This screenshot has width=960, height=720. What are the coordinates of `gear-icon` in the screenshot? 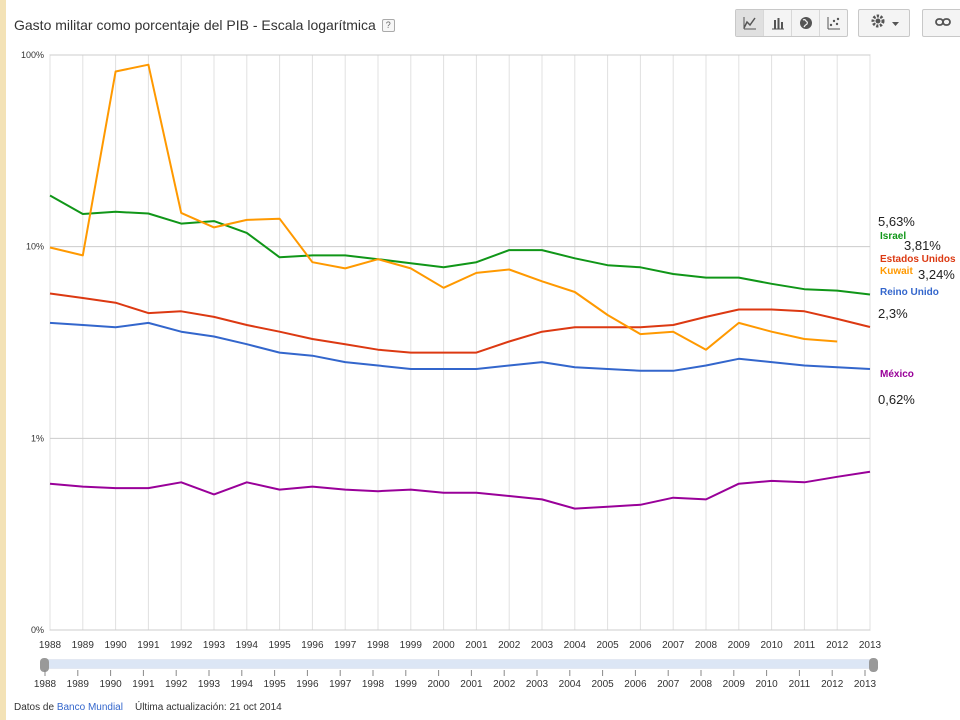 It's located at (878, 23).